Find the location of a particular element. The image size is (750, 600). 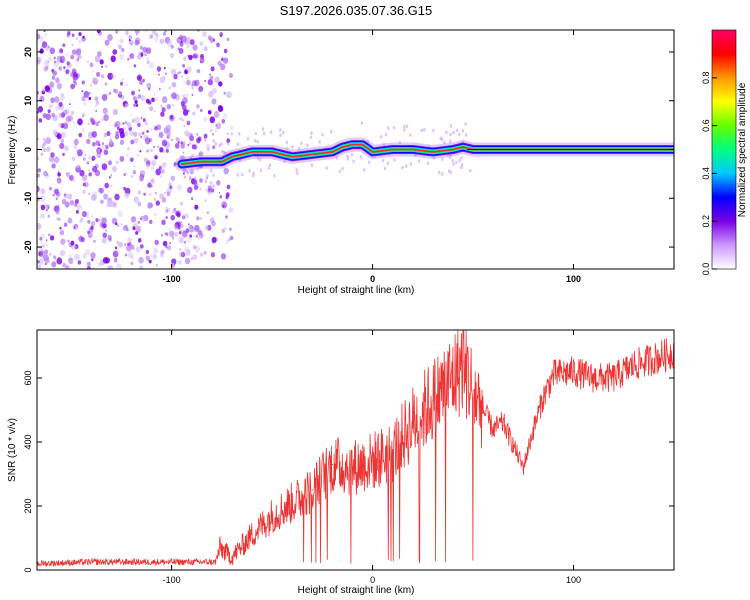

signal-trace is located at coordinates (424, 154).